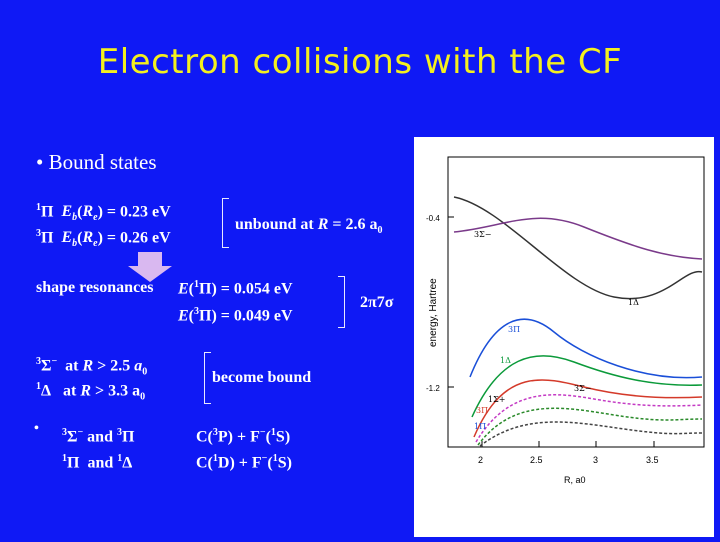  What do you see at coordinates (633, 302) in the screenshot?
I see `label-delta-upper: 1Δ` at bounding box center [633, 302].